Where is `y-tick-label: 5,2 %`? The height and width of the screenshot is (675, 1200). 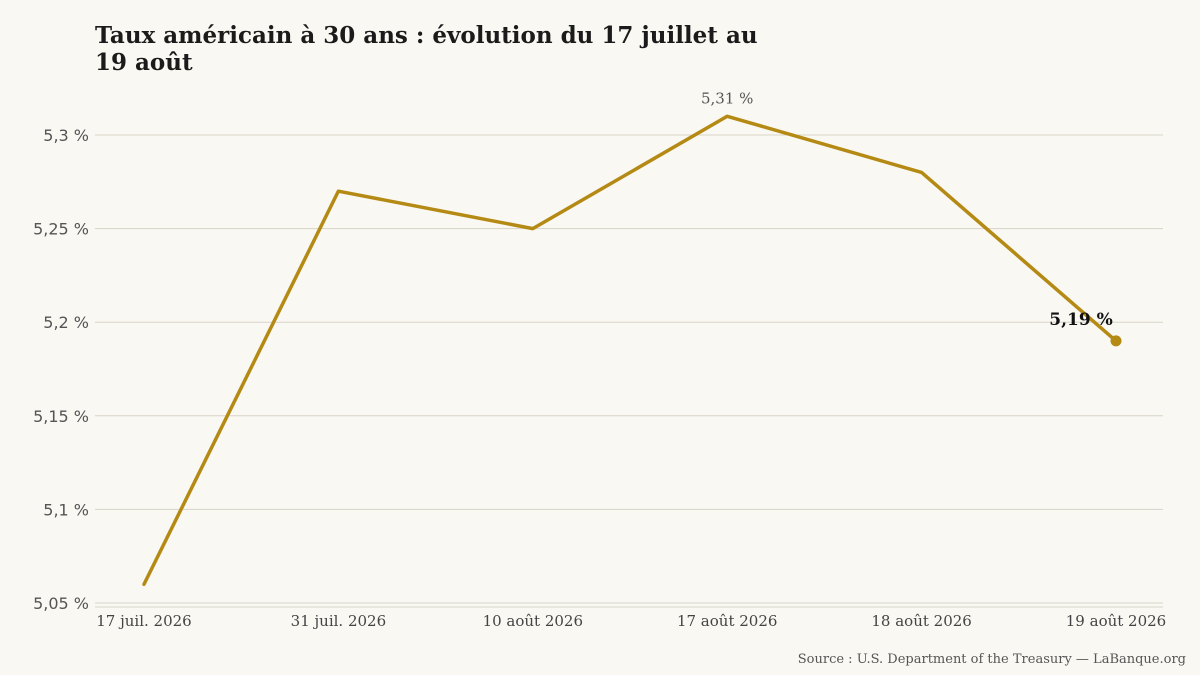 y-tick-label: 5,2 % is located at coordinates (66, 322).